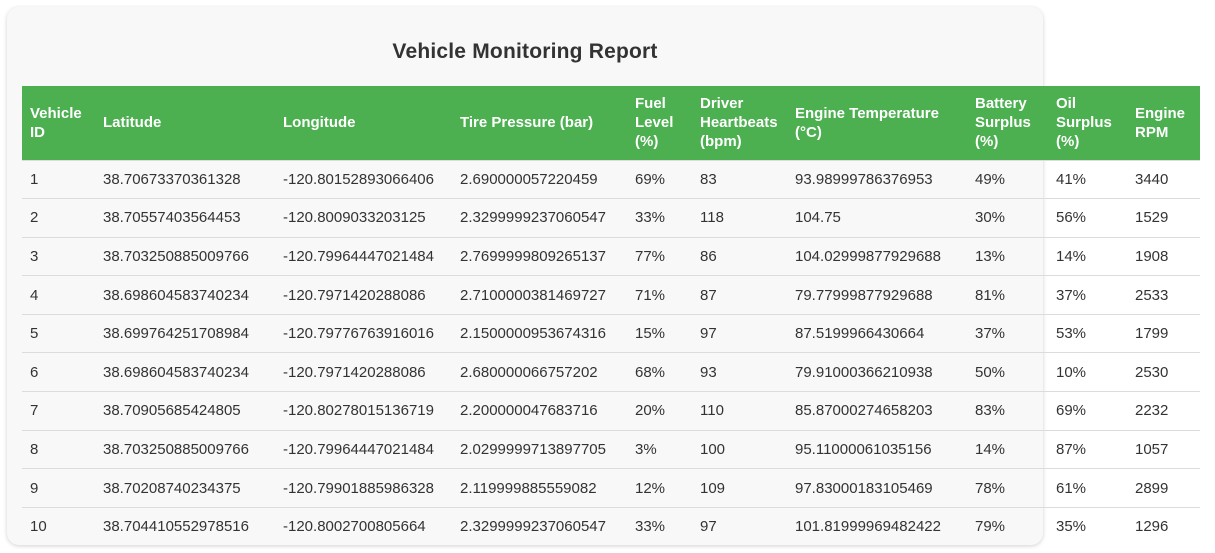  Describe the element at coordinates (1087, 123) in the screenshot. I see `col-header-oil-surplus: Oil Surplus (%)` at that location.